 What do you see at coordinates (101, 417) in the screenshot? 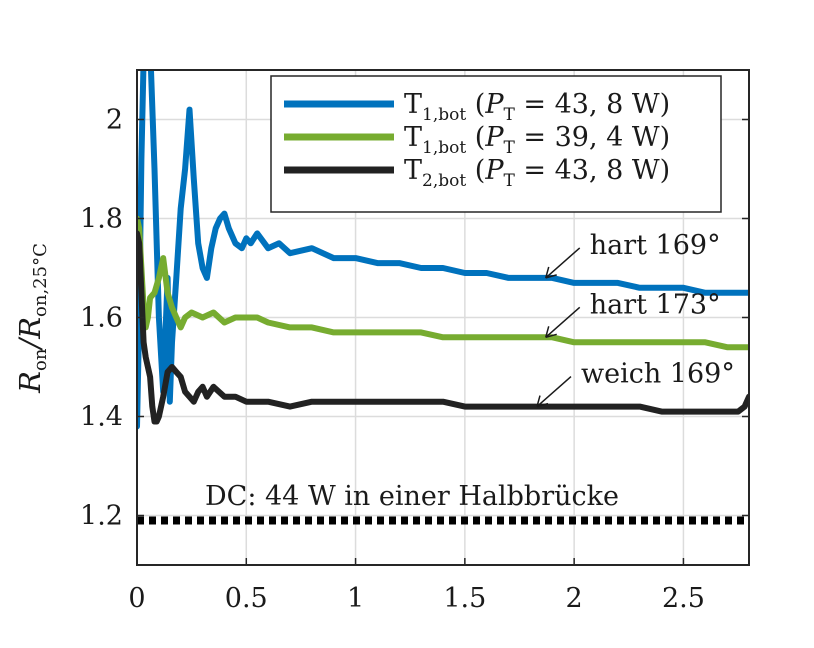
I see `y-tick-label: 1.4` at bounding box center [101, 417].